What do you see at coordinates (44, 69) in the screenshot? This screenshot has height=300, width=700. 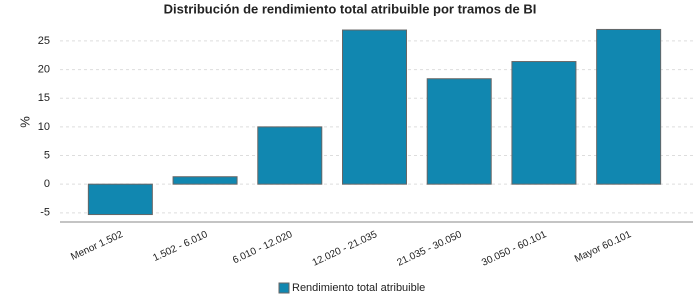 I see `y-tick-label: 20` at bounding box center [44, 69].